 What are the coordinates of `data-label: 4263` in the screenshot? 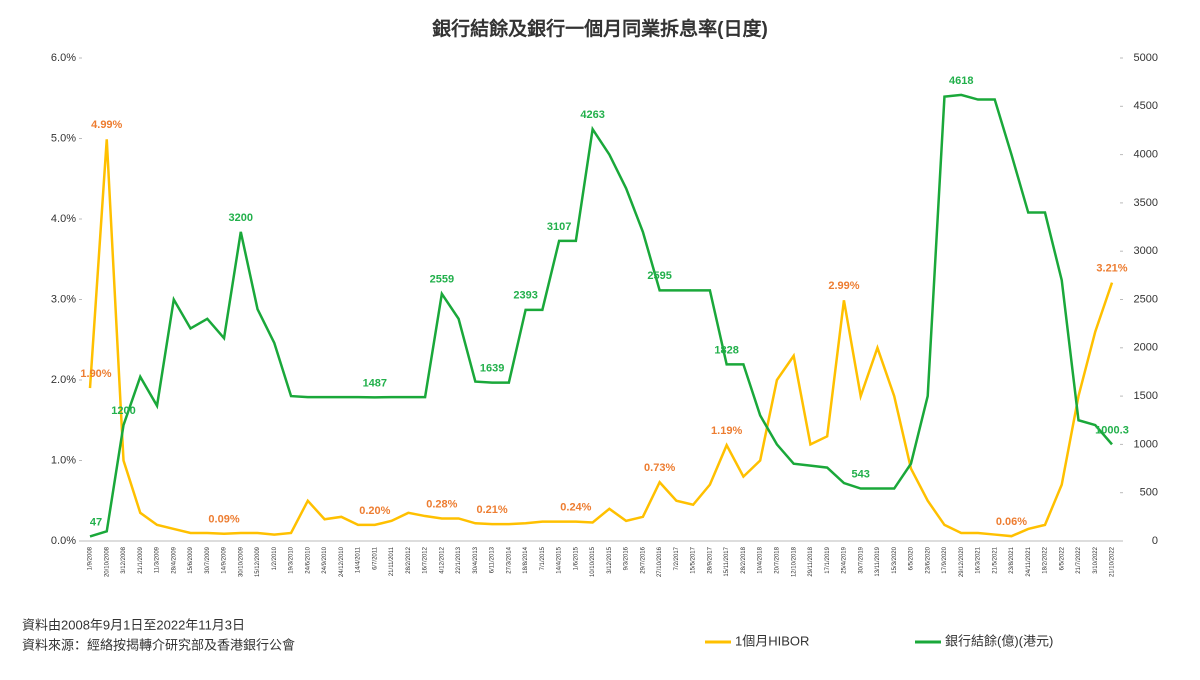 It's located at (592, 115).